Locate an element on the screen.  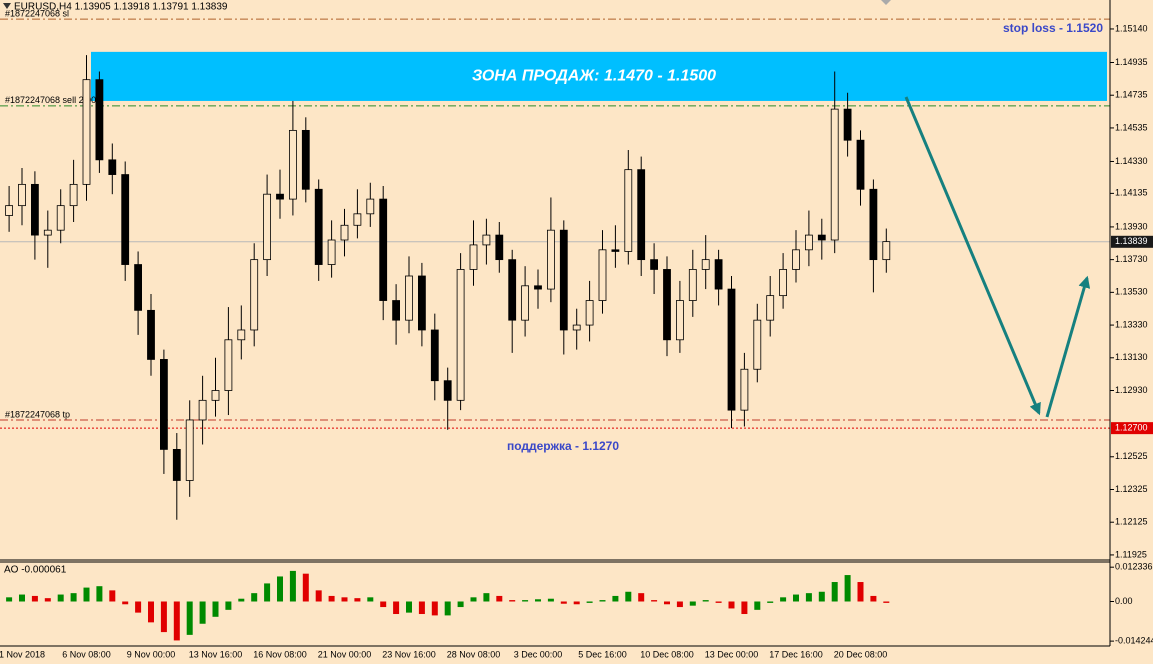
level-name: #1872247068 tp is located at coordinates (37, 414).